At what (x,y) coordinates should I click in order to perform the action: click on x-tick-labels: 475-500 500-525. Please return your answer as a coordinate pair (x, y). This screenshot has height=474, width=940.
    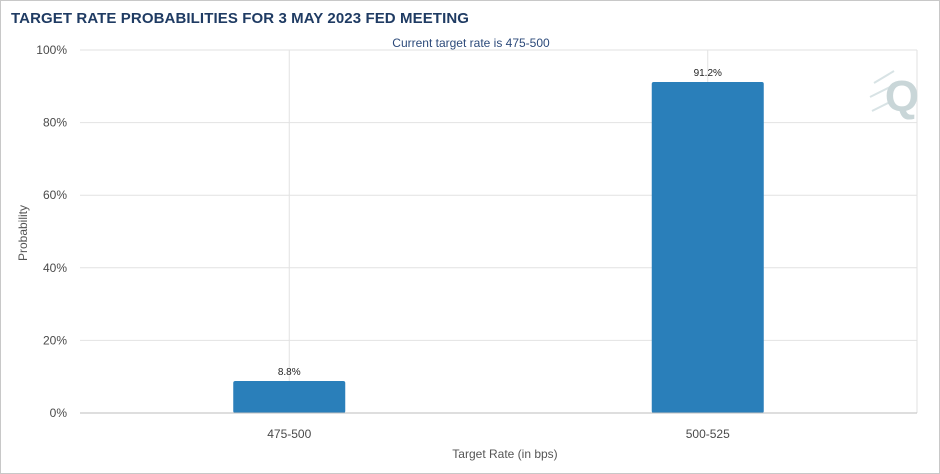
    Looking at the image, I should click on (498, 434).